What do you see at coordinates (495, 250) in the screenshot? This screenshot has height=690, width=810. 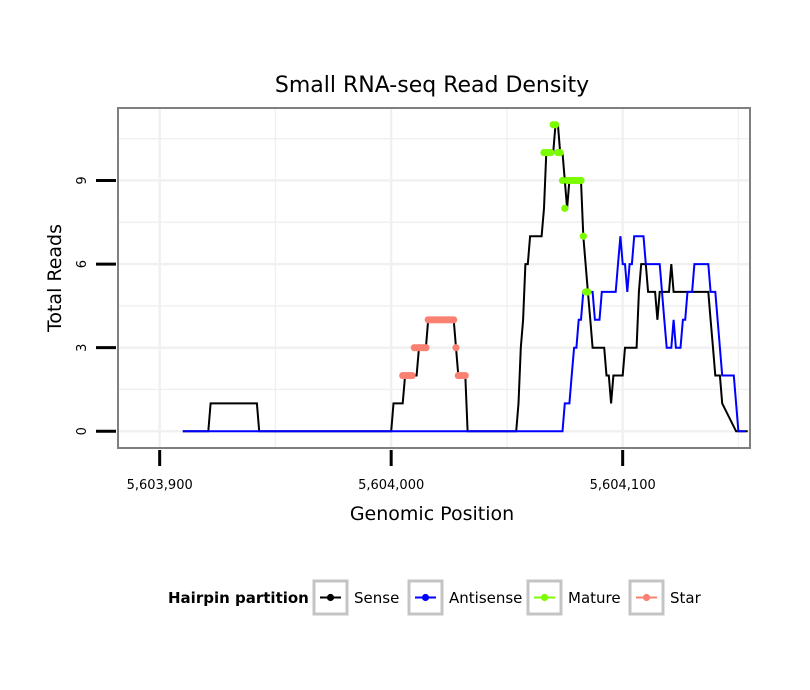 I see `series-points` at bounding box center [495, 250].